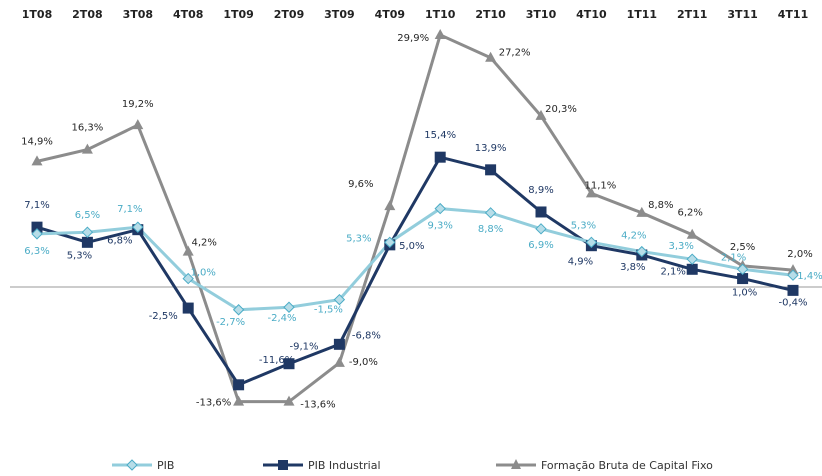 Image resolution: width=822 pixels, height=476 pixels. What do you see at coordinates (339, 14) in the screenshot?
I see `x-tick-label: 3T09` at bounding box center [339, 14].